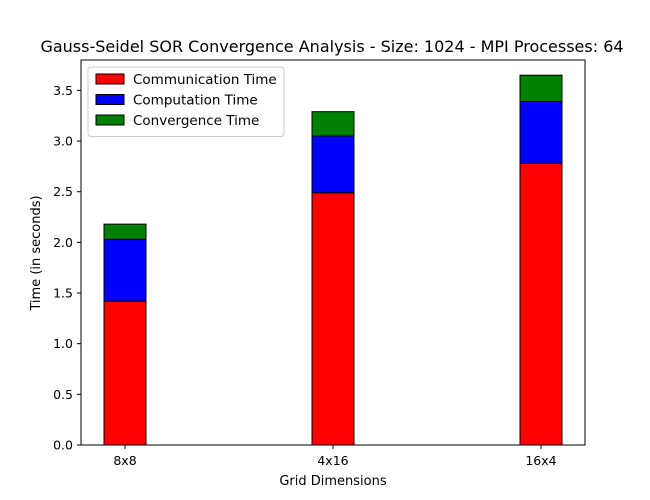  Describe the element at coordinates (63, 141) in the screenshot. I see `y-tick-label: 3.0` at that location.